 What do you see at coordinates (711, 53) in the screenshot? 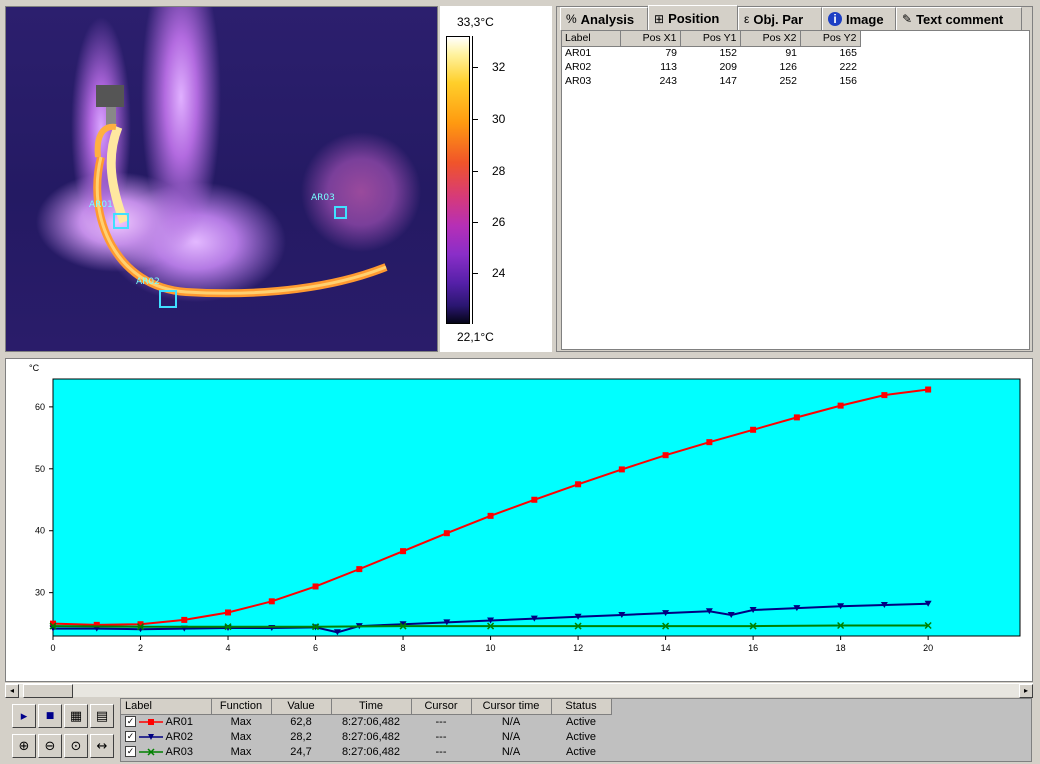
I see `table-row: AR01 79 152 91 165` at bounding box center [711, 53].